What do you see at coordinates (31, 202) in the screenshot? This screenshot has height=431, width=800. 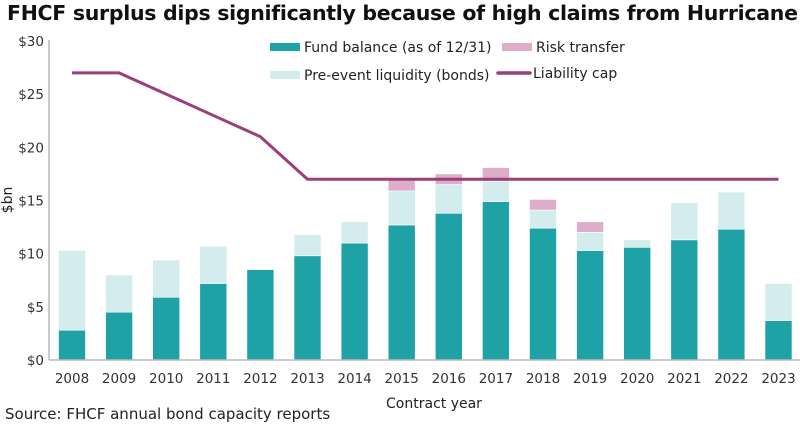 I see `y-tick-label: $15` at bounding box center [31, 202].